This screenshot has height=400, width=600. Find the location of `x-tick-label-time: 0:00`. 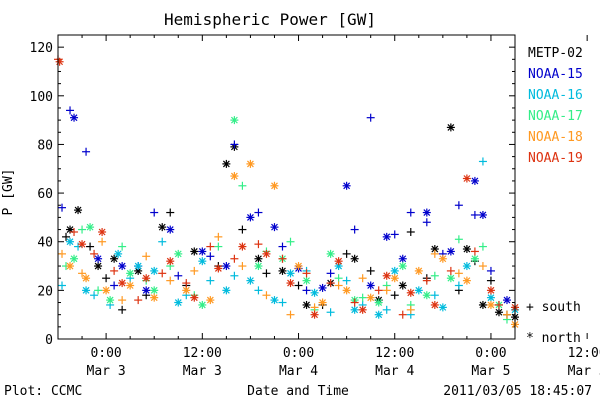

x-tick-label-time: 0:00 is located at coordinates (298, 353).